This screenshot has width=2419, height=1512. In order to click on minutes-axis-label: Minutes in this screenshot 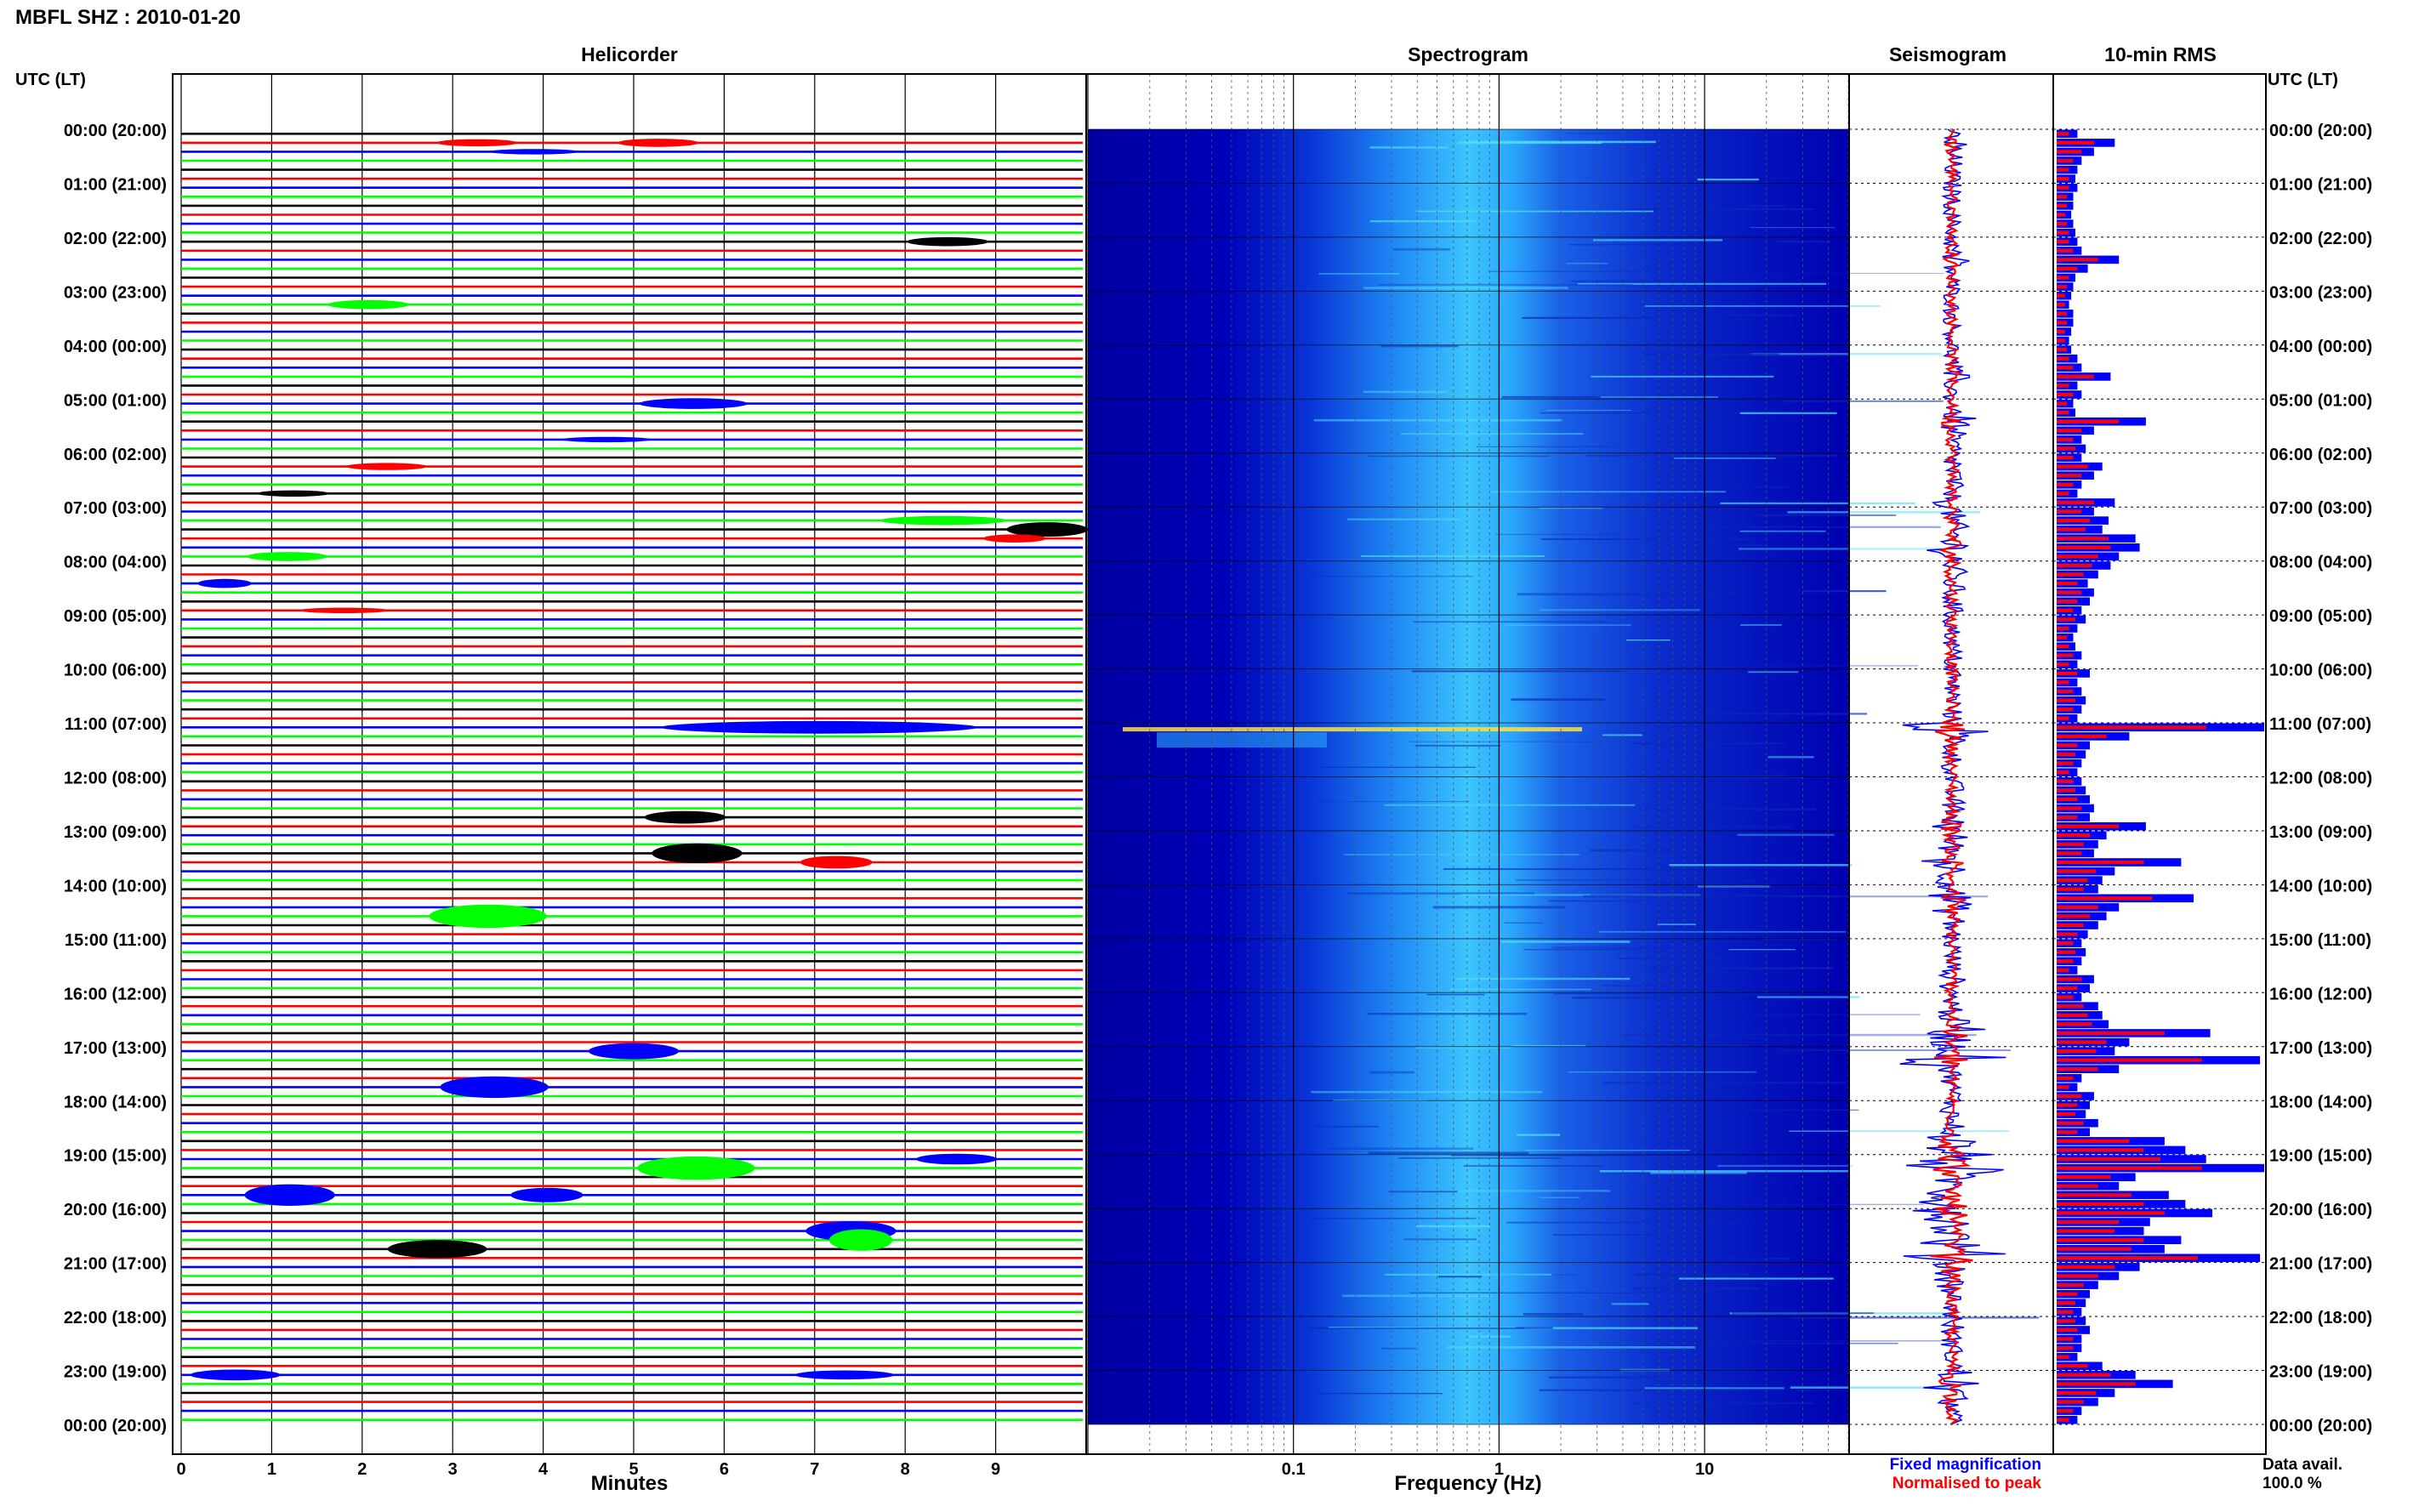, I will do `click(630, 1483)`.